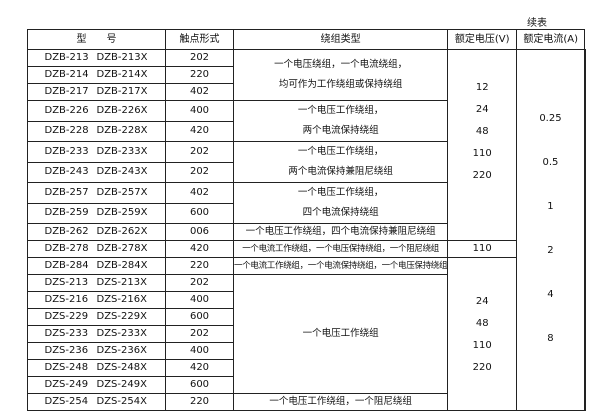  What do you see at coordinates (122, 248) in the screenshot?
I see `model-number-x: DZB-278X` at bounding box center [122, 248].